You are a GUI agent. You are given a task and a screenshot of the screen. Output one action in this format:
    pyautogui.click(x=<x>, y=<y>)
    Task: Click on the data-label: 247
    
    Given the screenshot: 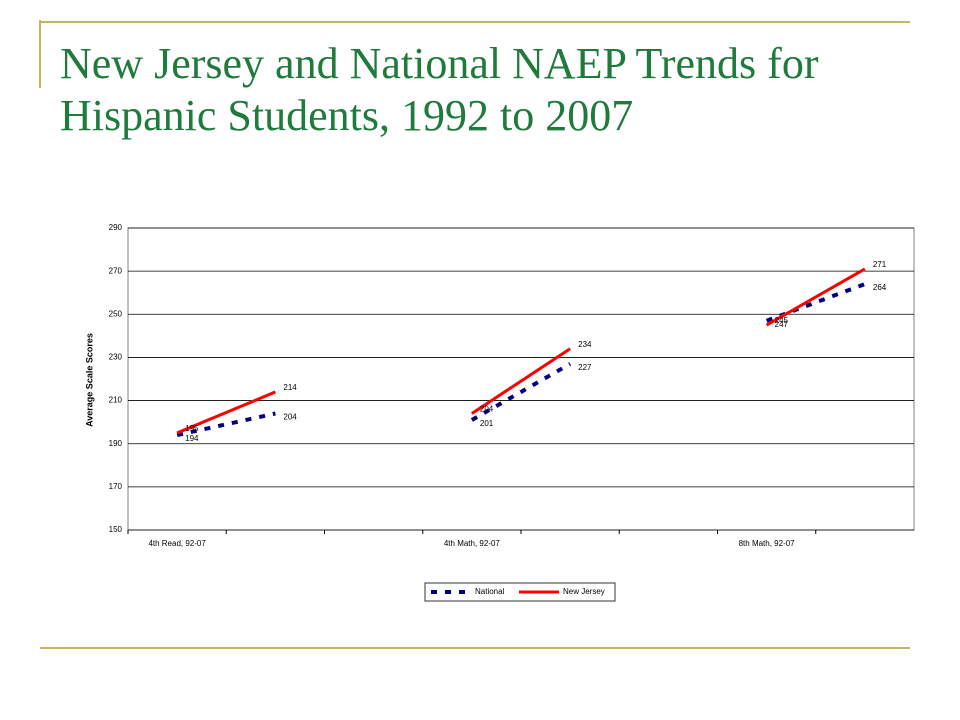 What is the action you would take?
    pyautogui.click(x=782, y=324)
    